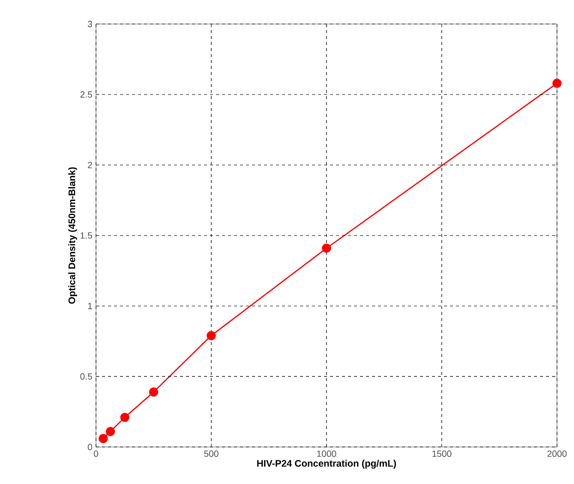  Describe the element at coordinates (442, 453) in the screenshot. I see `x-tick-label: 1500` at that location.